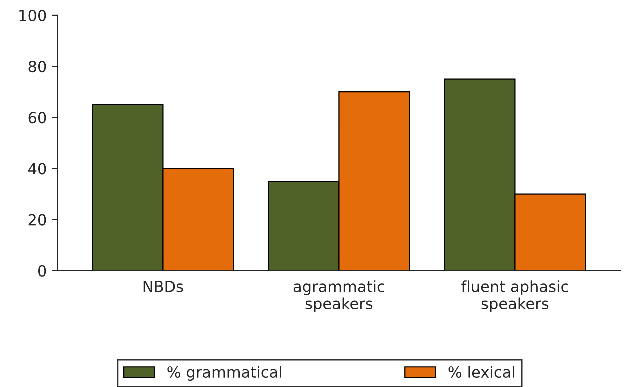  Describe the element at coordinates (37, 169) in the screenshot. I see `y-tick-label: 40` at that location.